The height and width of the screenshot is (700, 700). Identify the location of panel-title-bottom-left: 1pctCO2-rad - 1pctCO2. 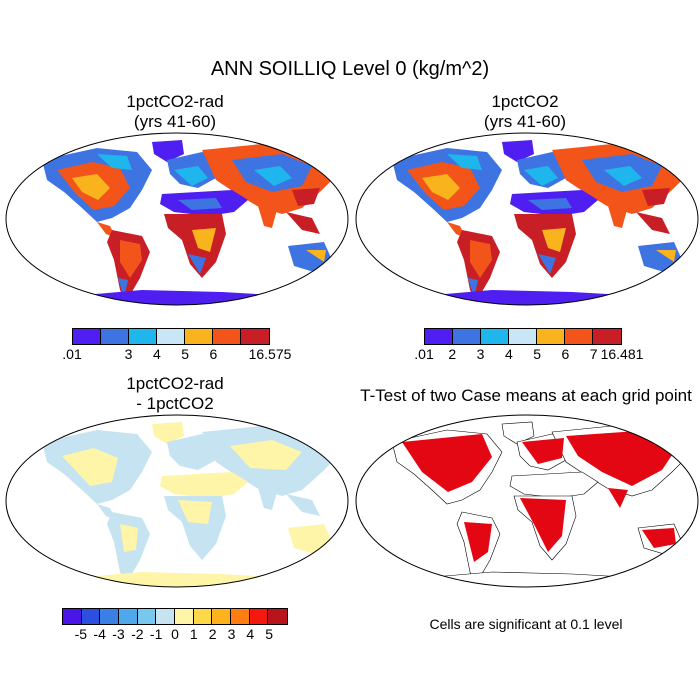
(175, 394).